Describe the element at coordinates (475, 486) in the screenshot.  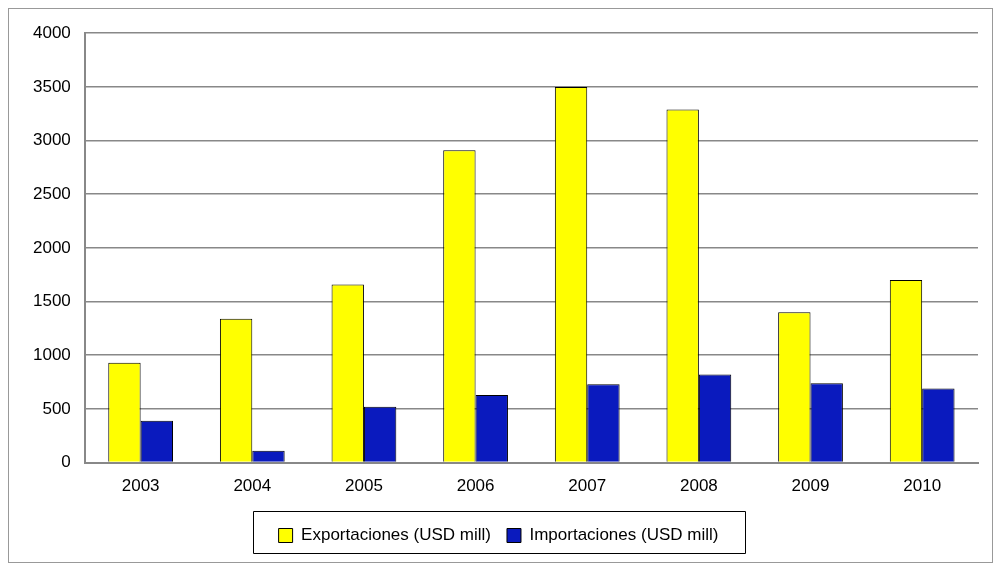
I see `x-tick-label: 2006` at that location.